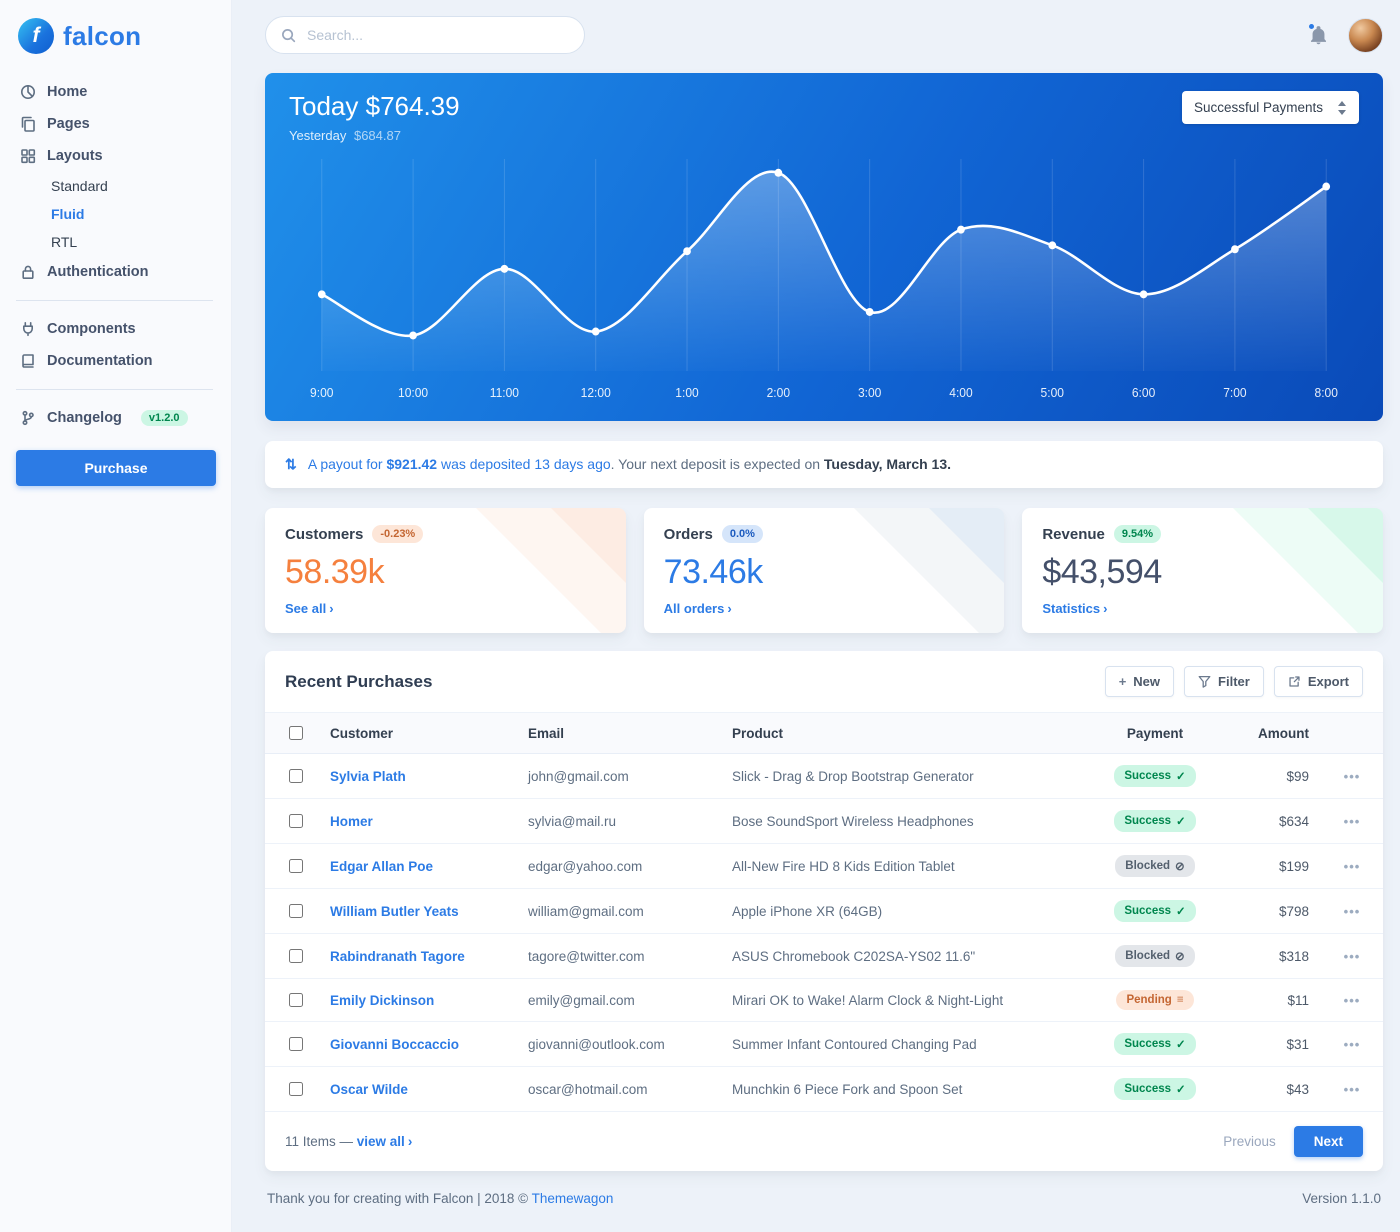 The width and height of the screenshot is (1400, 1232). Describe the element at coordinates (359, 681) in the screenshot. I see `purchases-title: Recent Purchases` at that location.